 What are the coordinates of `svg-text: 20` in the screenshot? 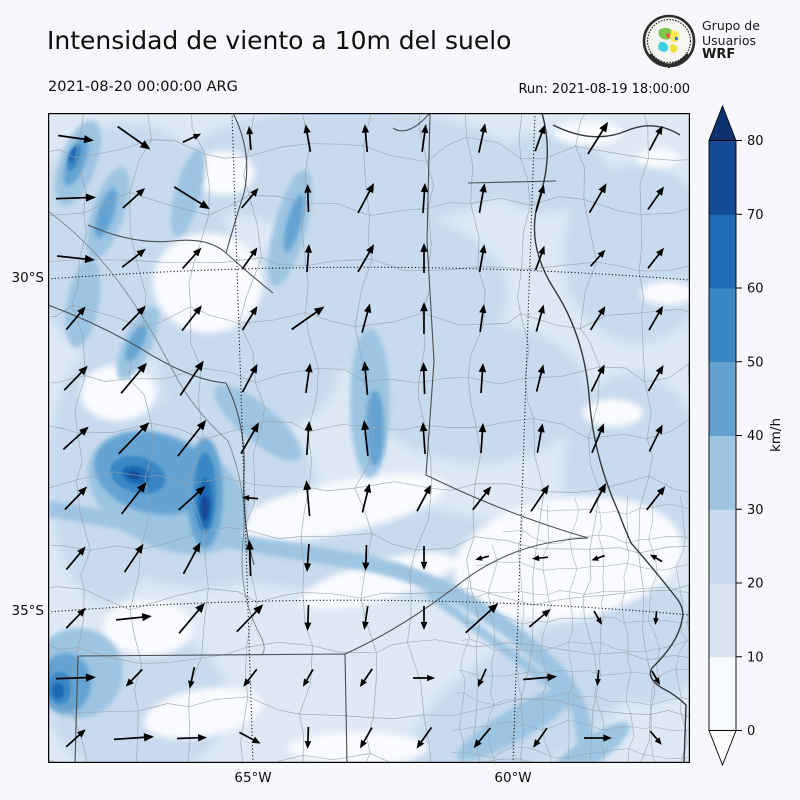 It's located at (755, 584).